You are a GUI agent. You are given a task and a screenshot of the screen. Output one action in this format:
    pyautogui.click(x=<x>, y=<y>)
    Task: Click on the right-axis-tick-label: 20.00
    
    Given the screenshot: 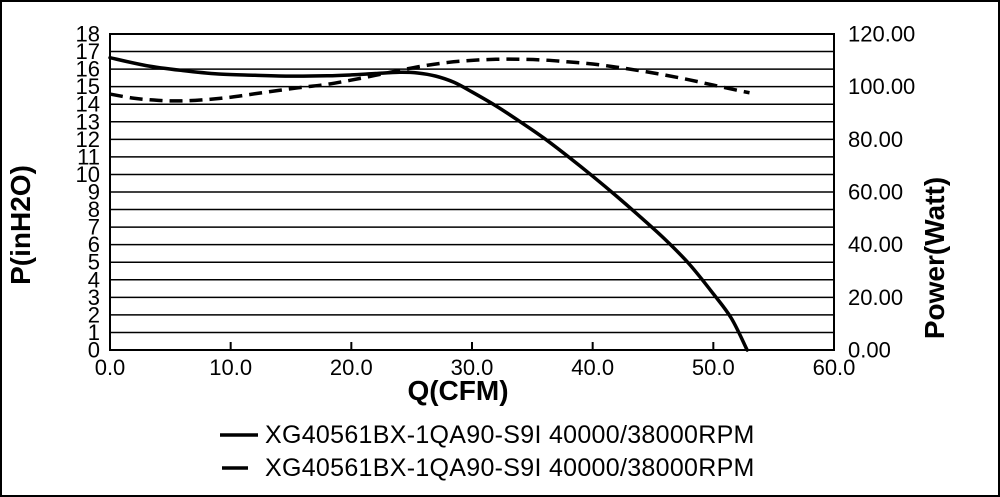 What is the action you would take?
    pyautogui.click(x=875, y=297)
    